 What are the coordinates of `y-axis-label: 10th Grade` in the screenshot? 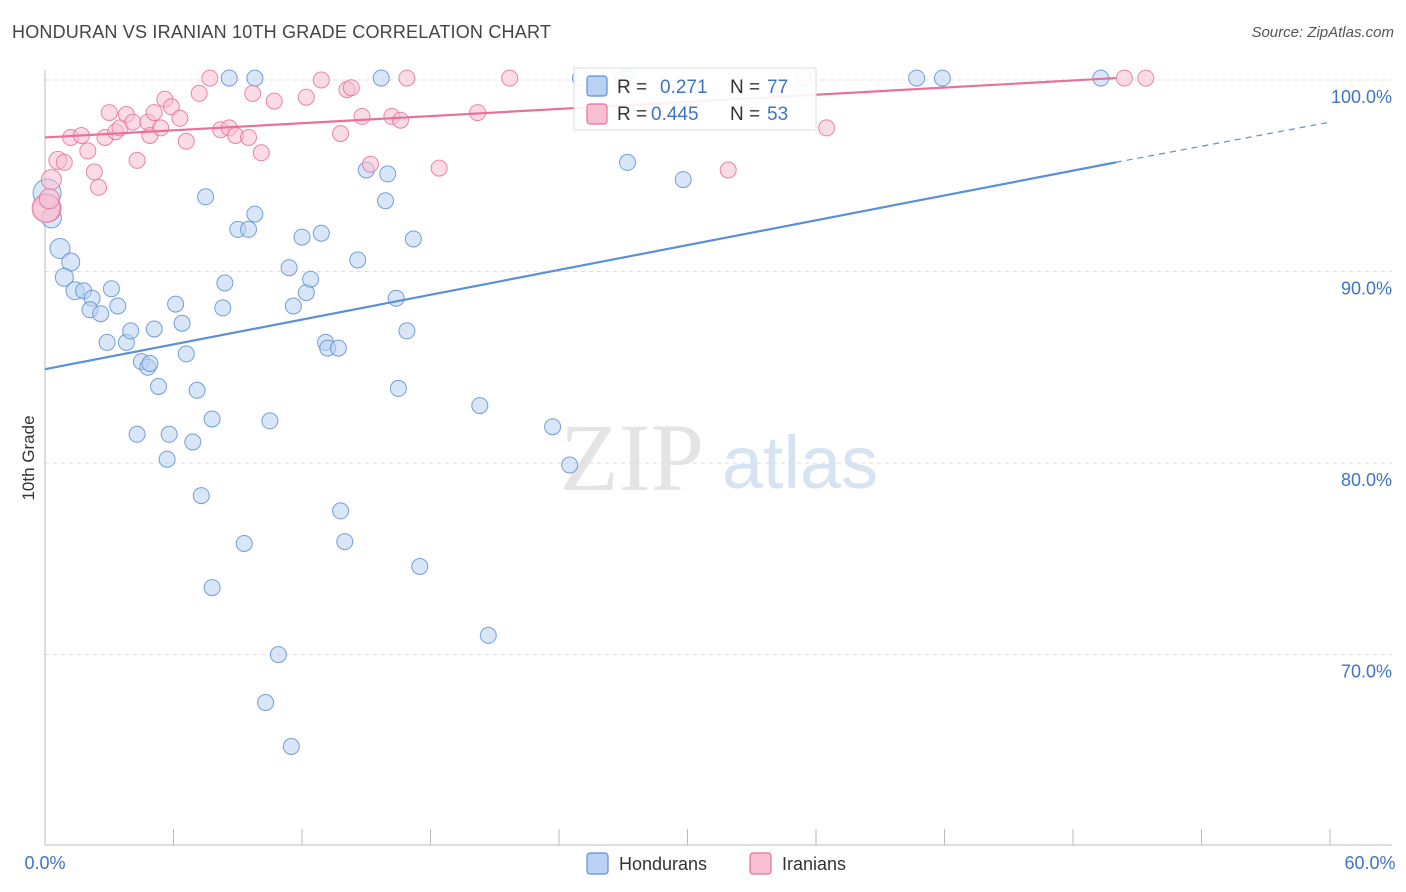 It's located at (28, 457).